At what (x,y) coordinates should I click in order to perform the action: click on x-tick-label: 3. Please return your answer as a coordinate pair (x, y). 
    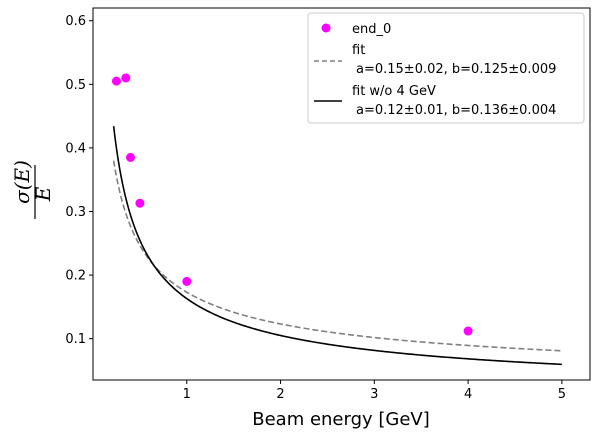
    Looking at the image, I should click on (374, 394).